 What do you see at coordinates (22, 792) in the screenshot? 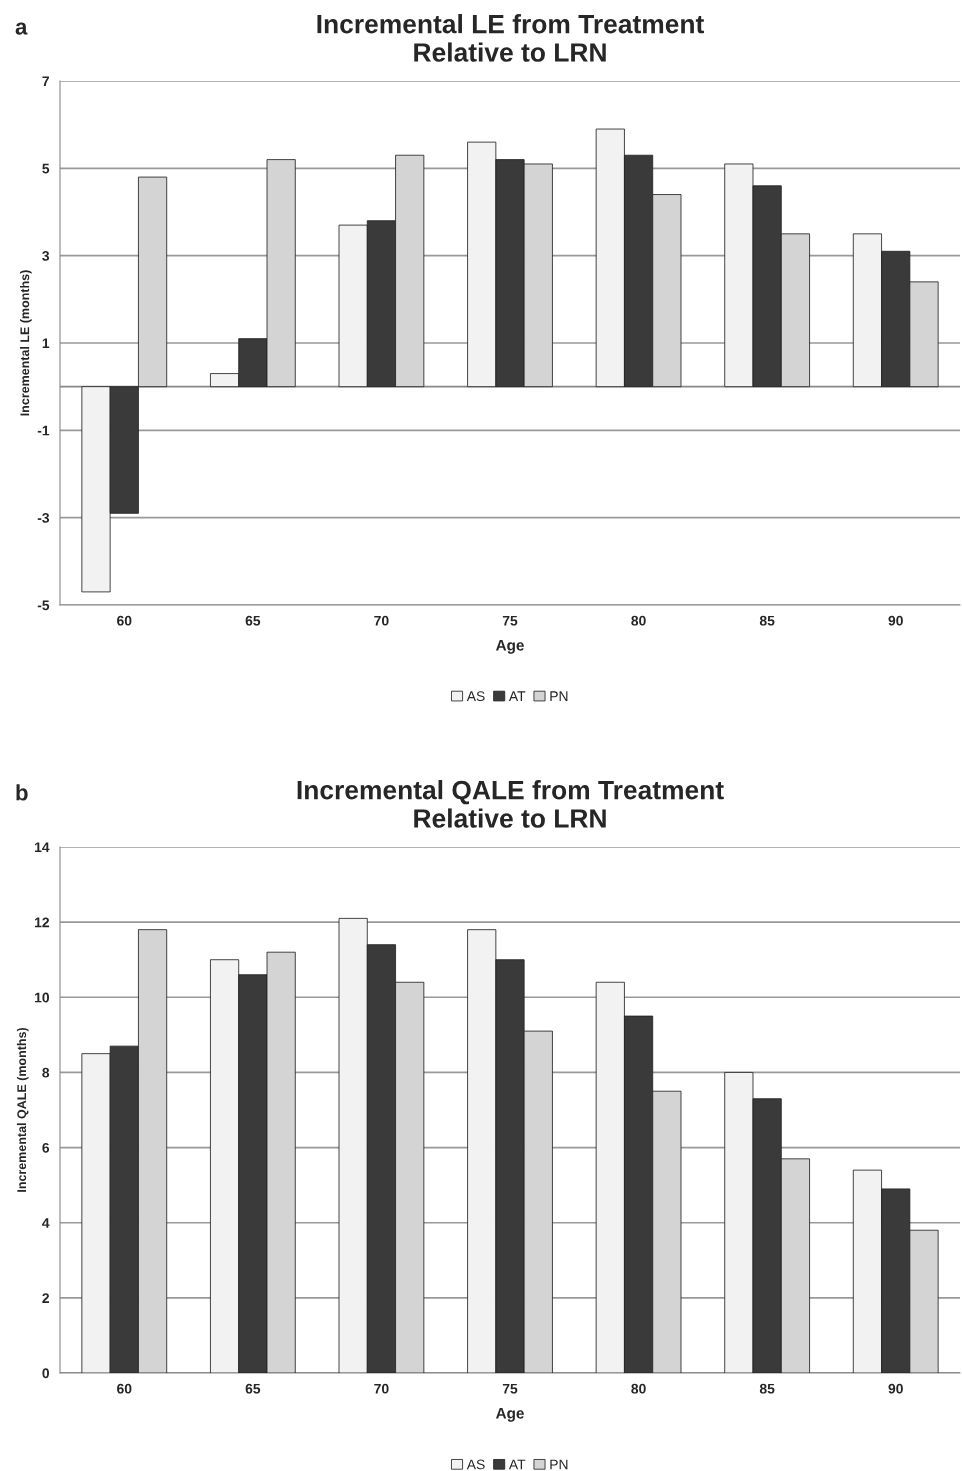
I see `text: b` at bounding box center [22, 792].